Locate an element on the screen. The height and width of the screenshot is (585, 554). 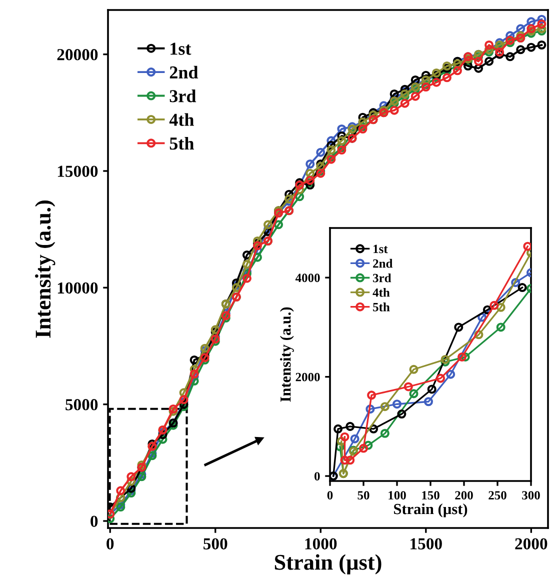
x-tick-label: 200 is located at coordinates (464, 495).